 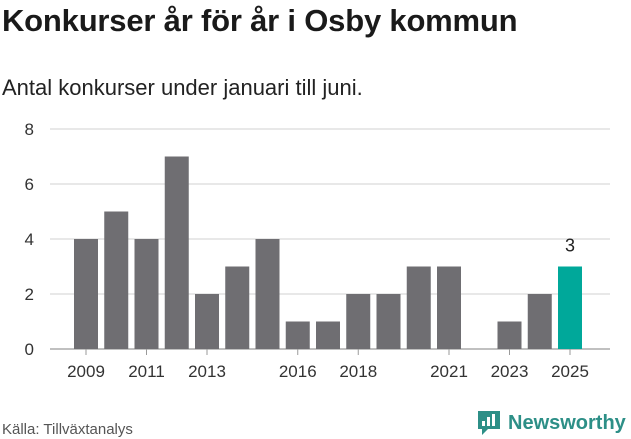 I want to click on y-tick-label: 4, so click(x=29, y=239).